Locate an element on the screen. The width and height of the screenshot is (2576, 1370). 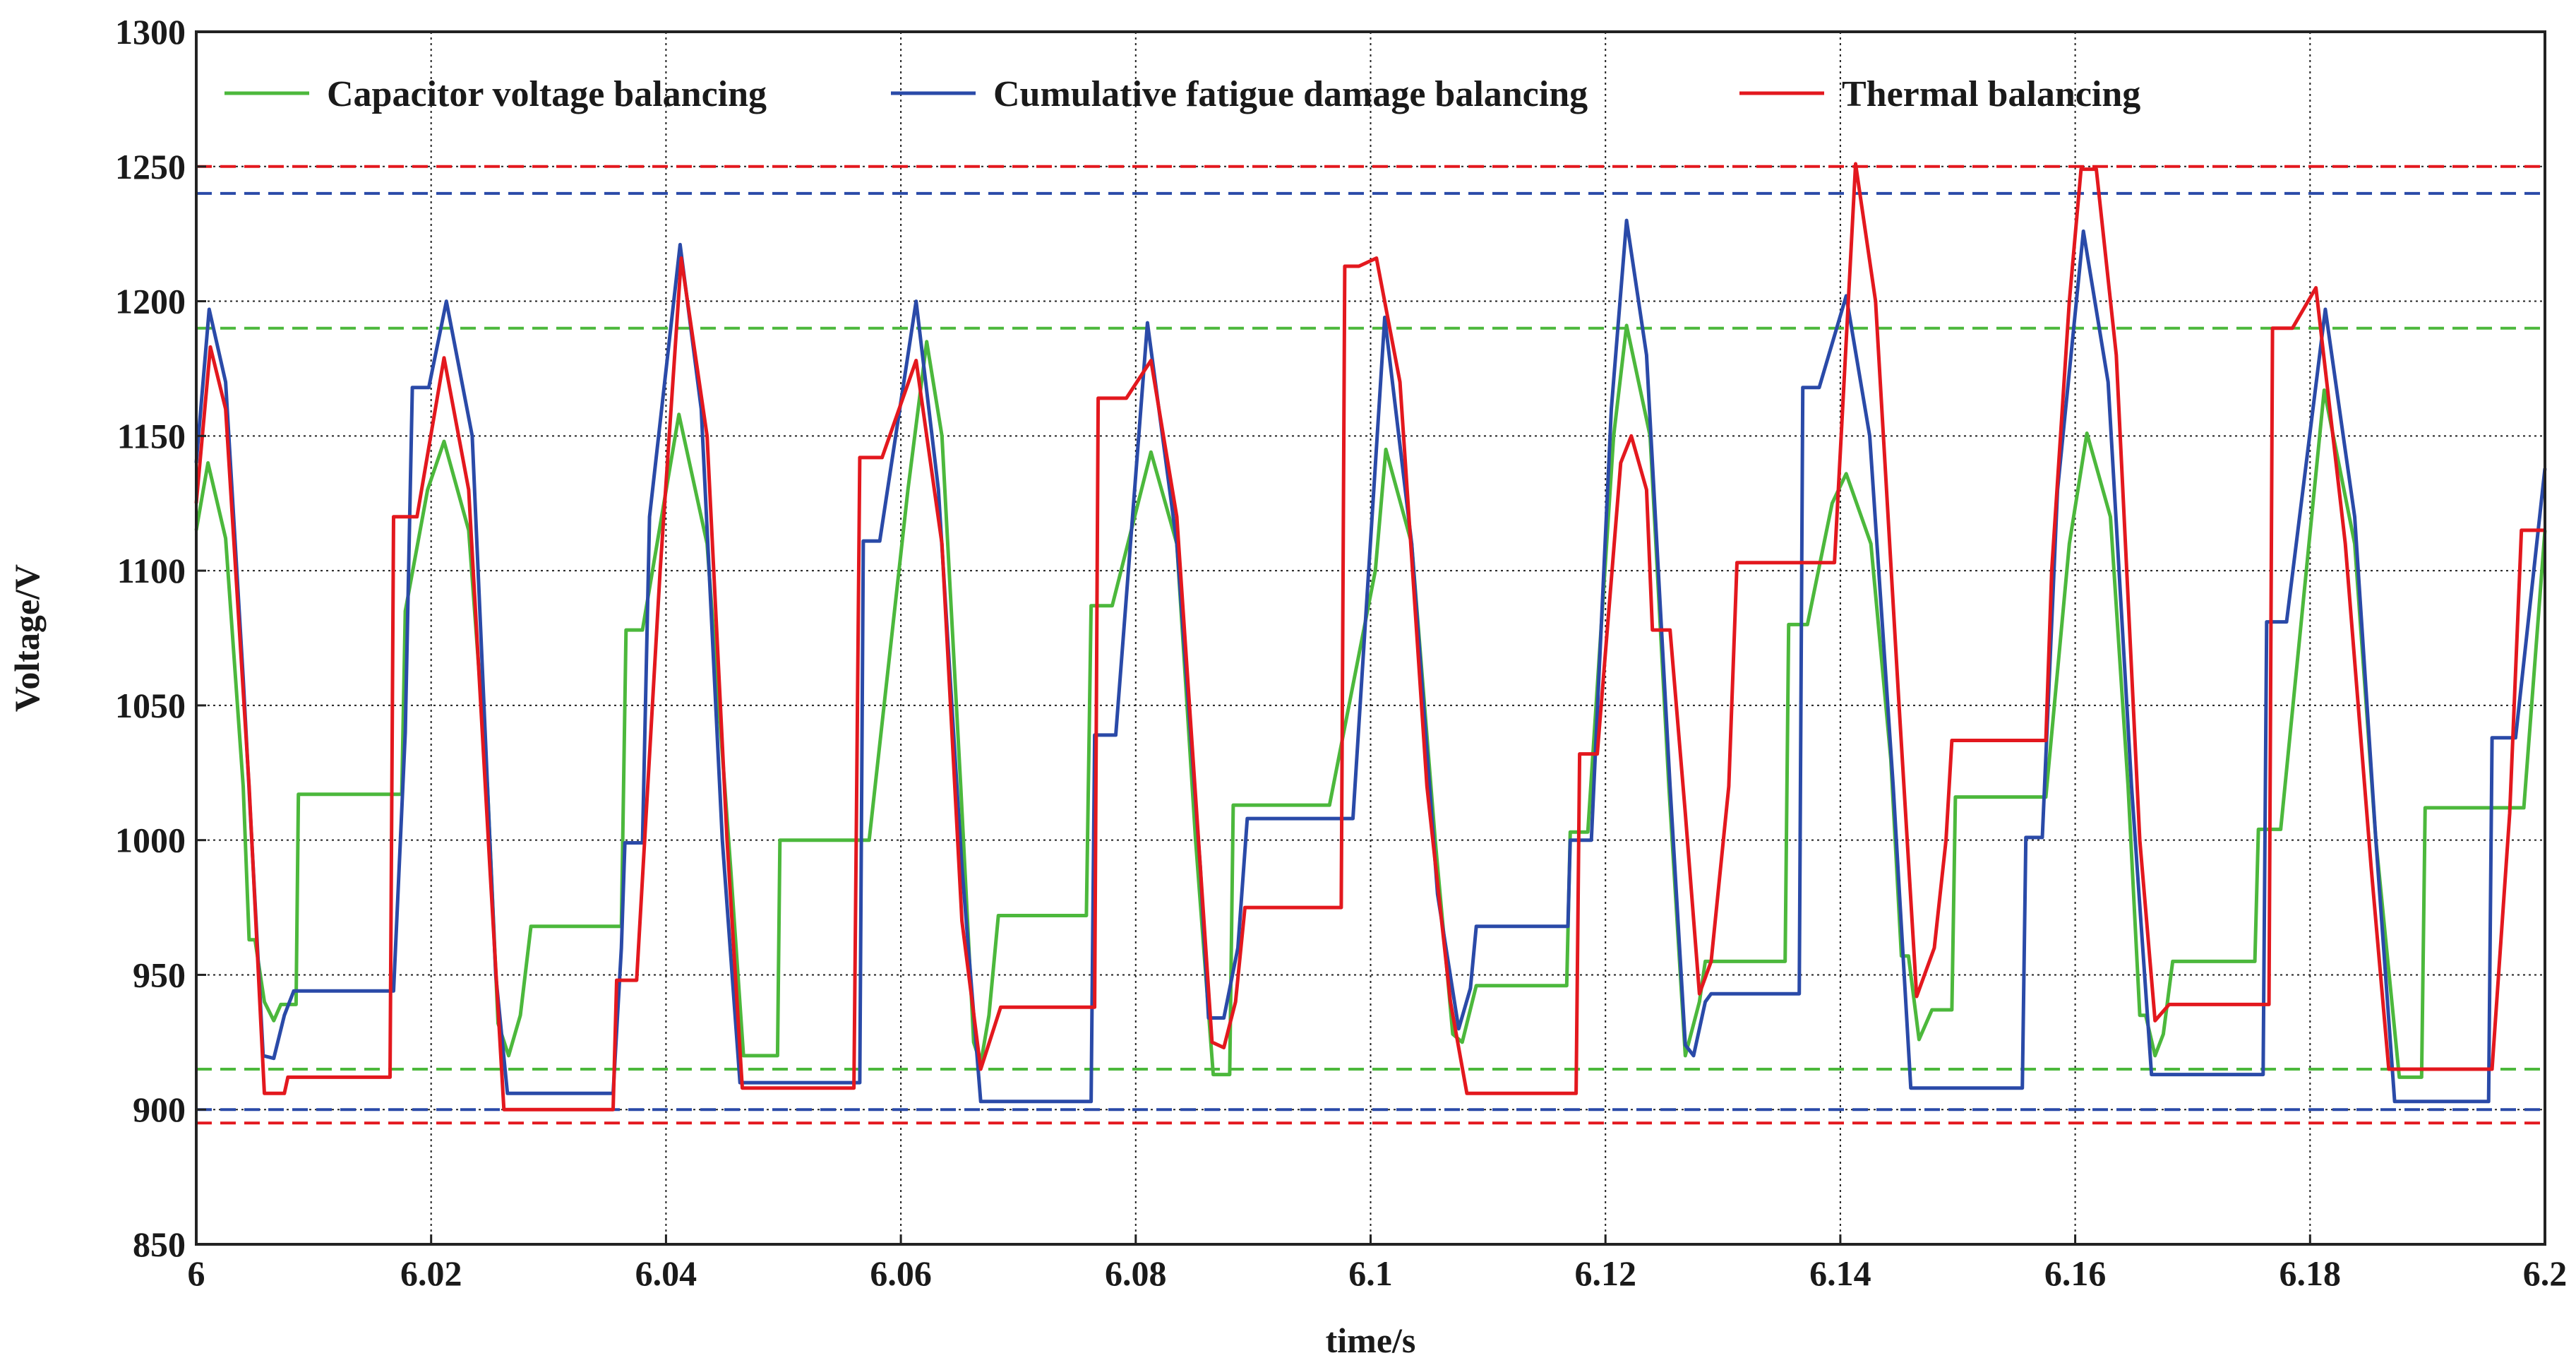
y-tick-label: 900 is located at coordinates (159, 1109).